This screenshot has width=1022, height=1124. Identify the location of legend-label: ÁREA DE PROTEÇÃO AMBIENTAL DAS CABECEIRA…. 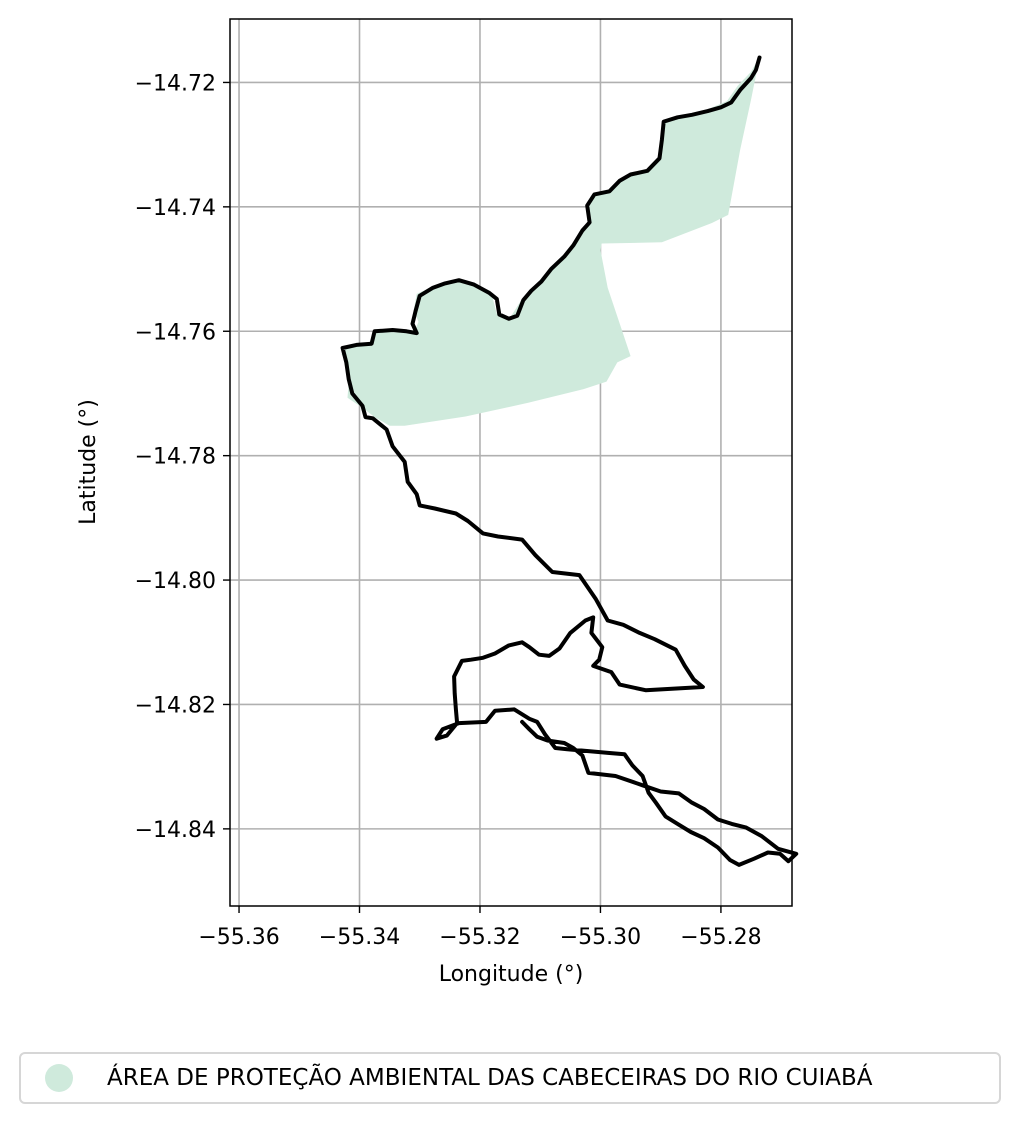
(490, 1078).